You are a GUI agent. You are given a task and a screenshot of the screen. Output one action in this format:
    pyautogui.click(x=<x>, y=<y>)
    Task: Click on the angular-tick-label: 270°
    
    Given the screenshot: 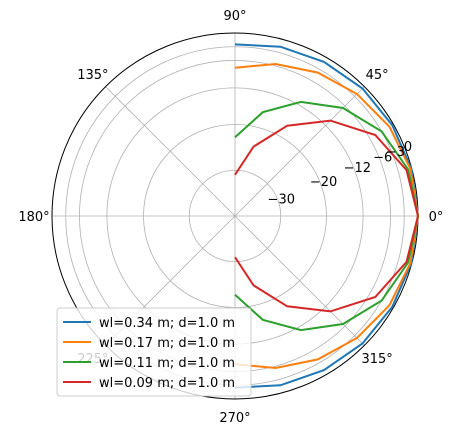 What is the action you would take?
    pyautogui.click(x=234, y=418)
    